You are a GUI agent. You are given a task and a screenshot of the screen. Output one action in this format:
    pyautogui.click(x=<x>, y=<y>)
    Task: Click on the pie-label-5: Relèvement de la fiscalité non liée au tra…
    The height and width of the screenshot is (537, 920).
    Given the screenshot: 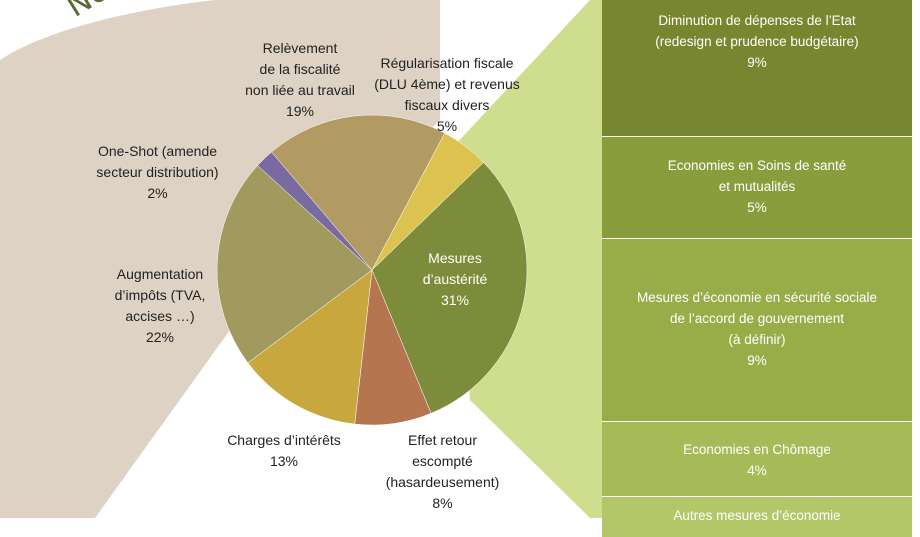 What is the action you would take?
    pyautogui.click(x=300, y=80)
    